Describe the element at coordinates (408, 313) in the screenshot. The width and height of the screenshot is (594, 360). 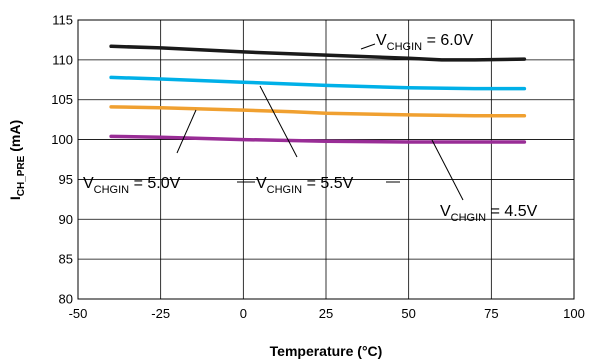
I see `x-tick-label: 50` at that location.